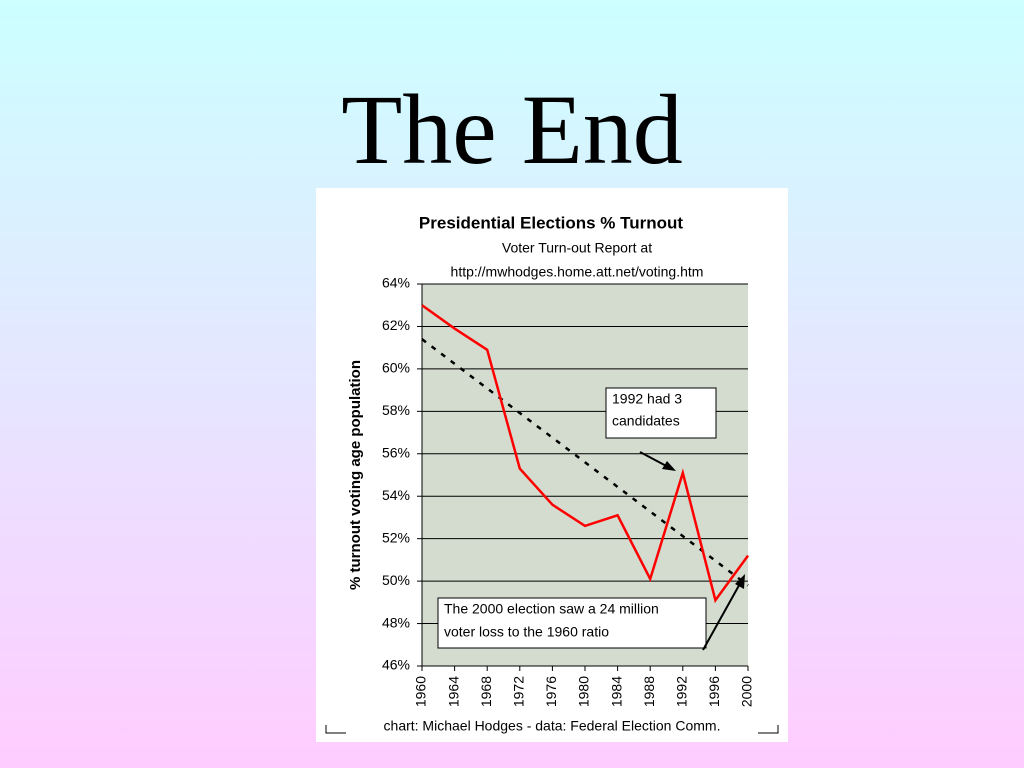 This screenshot has height=768, width=1024. Describe the element at coordinates (355, 475) in the screenshot. I see `y-axis-label: % turnout voting age population` at that location.